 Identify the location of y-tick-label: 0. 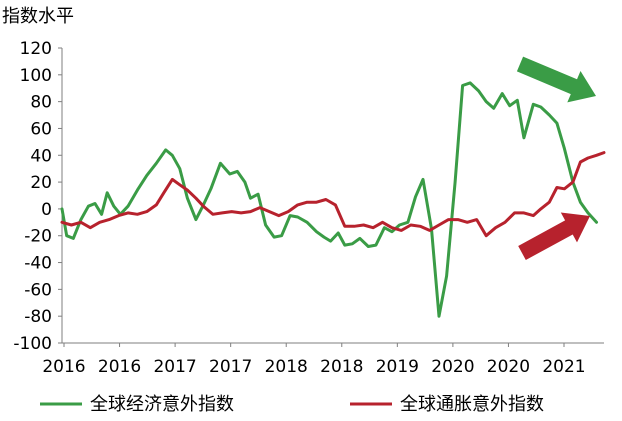
(46, 210).